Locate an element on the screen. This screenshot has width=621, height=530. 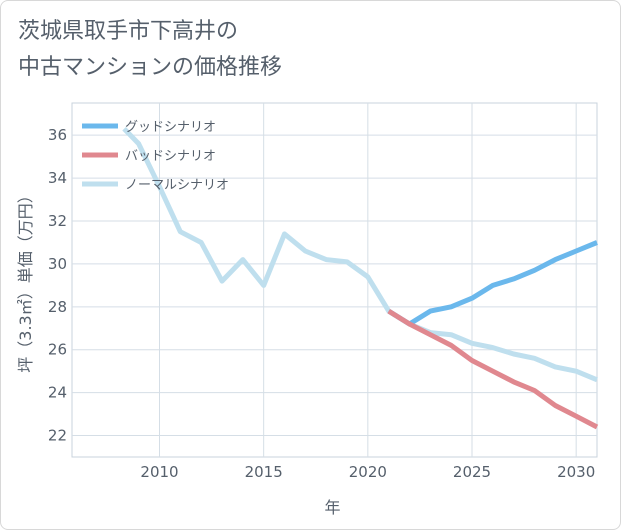
series-line-bad is located at coordinates (493, 369).